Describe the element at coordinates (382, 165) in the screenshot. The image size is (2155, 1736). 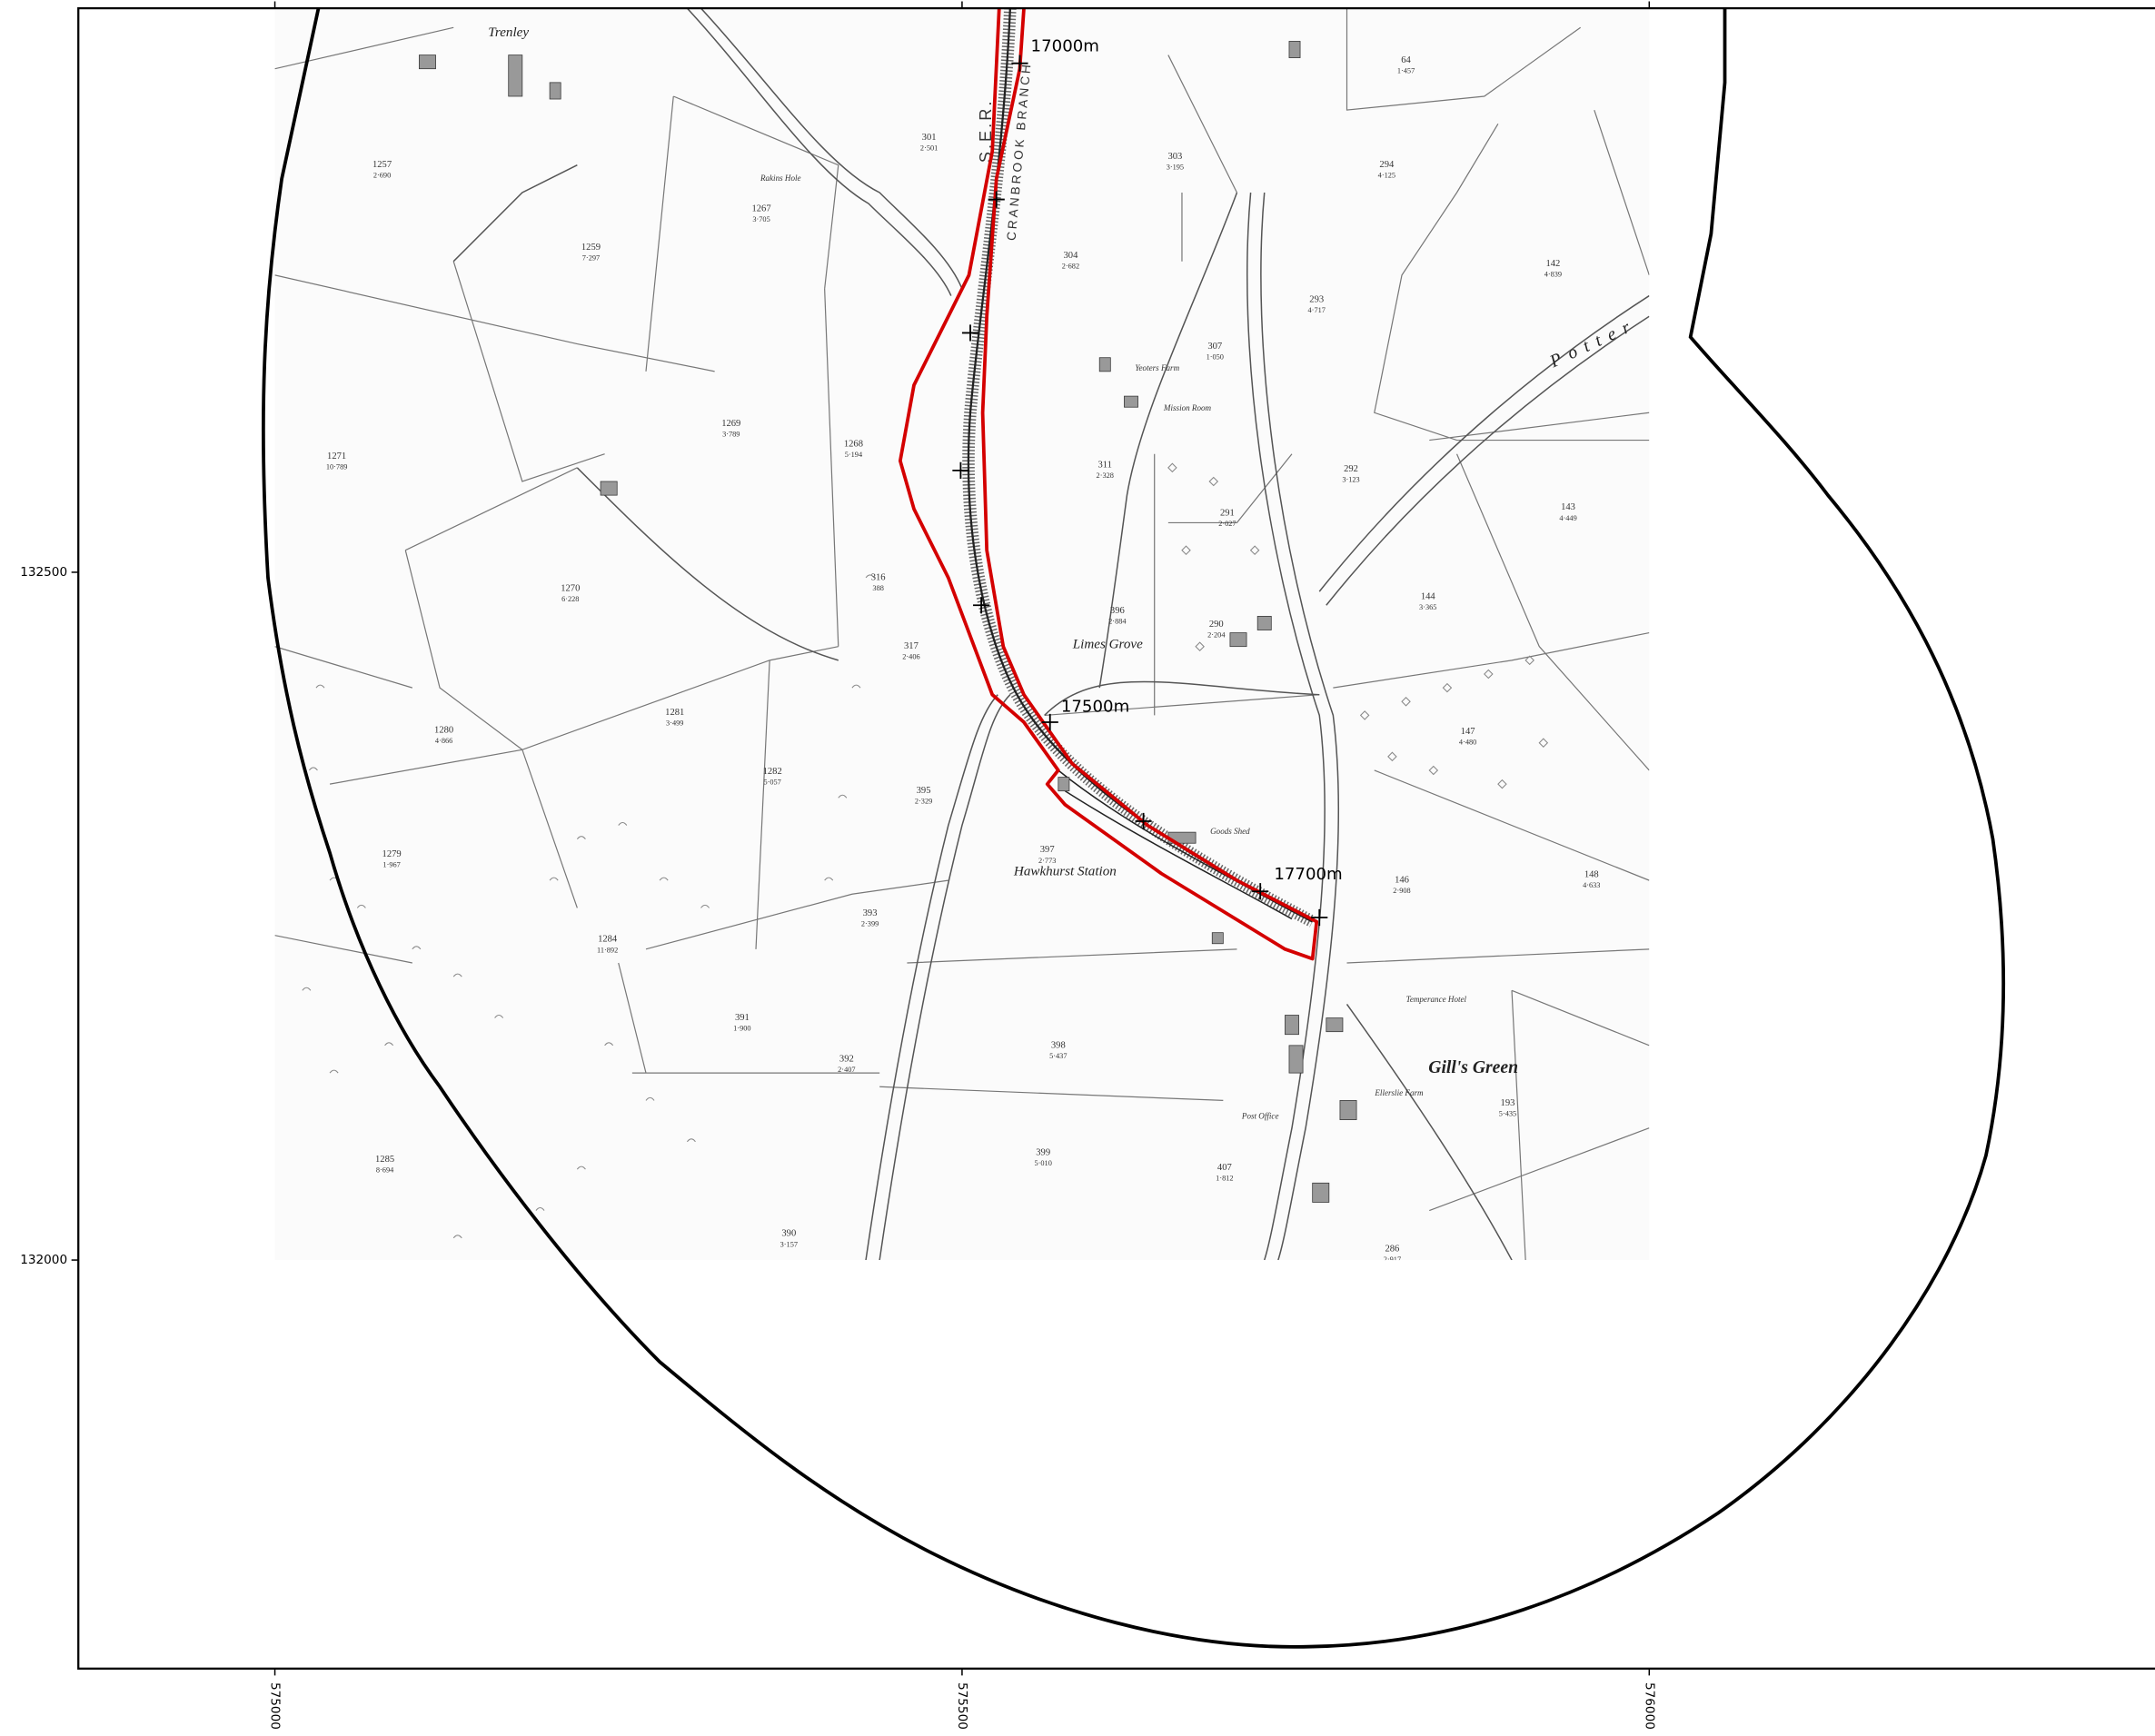
I see `parcel-number: 1257` at that location.